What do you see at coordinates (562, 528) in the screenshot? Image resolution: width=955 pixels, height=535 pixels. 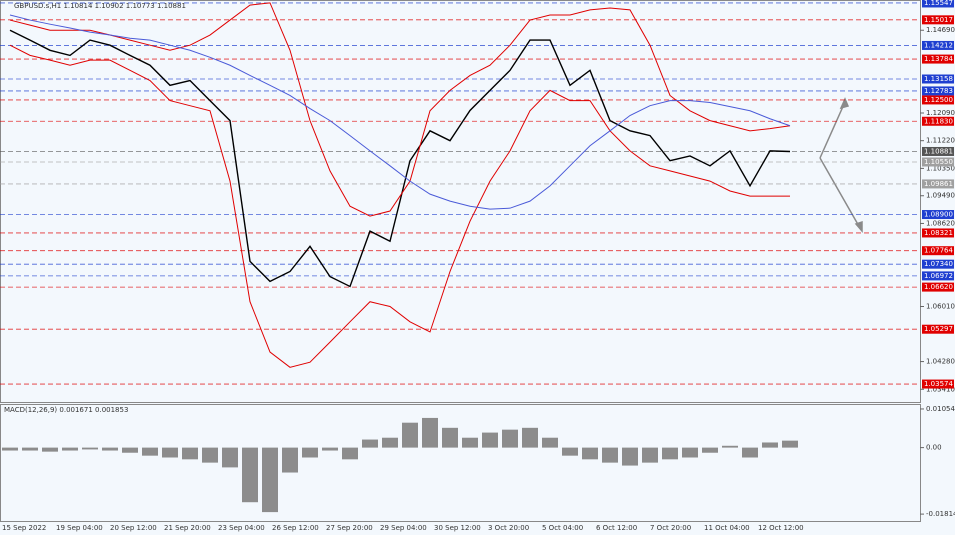 I see `x-tick-label: 5 Oct 04:00` at bounding box center [562, 528].